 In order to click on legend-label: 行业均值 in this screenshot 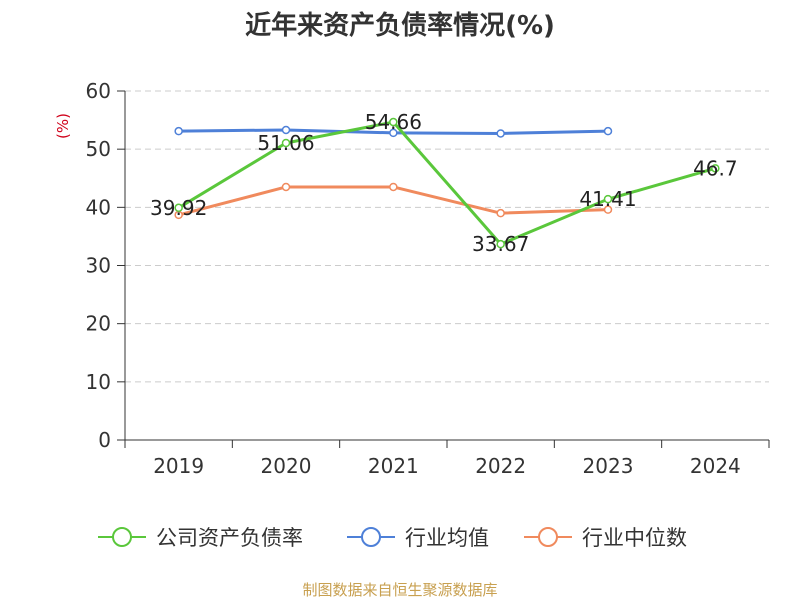, I will do `click(447, 538)`.